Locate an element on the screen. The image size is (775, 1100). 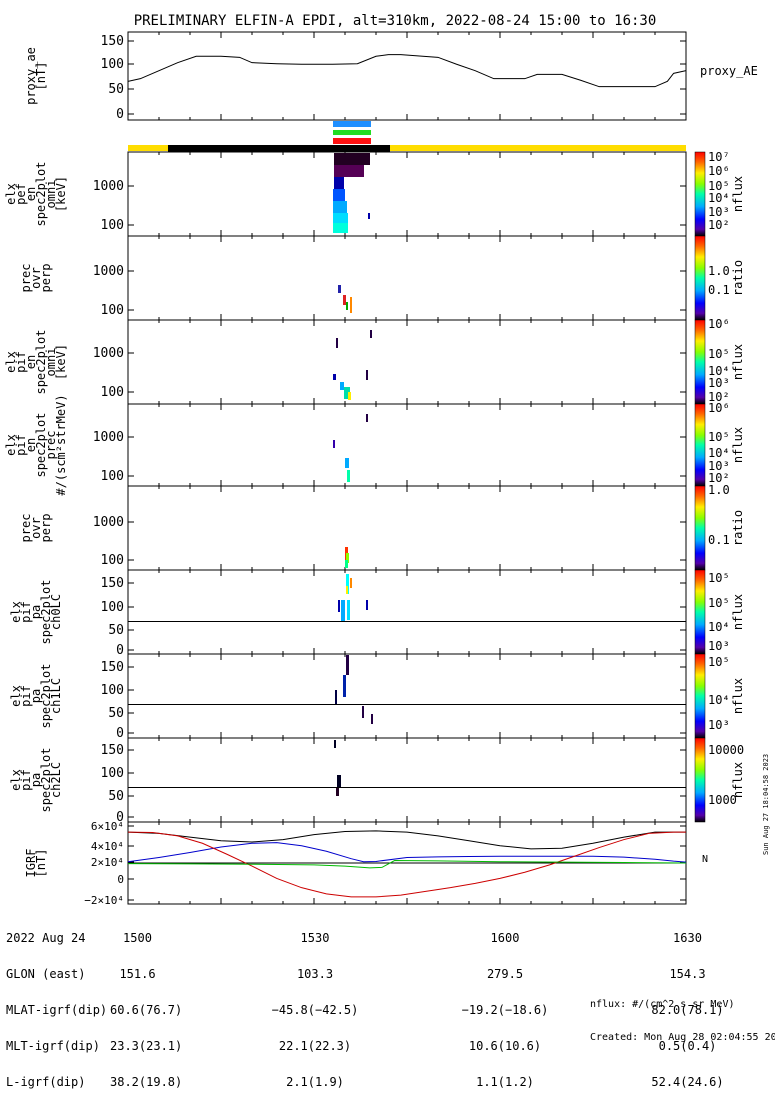
ytick-label: 50 is located at coordinates (116, 713).